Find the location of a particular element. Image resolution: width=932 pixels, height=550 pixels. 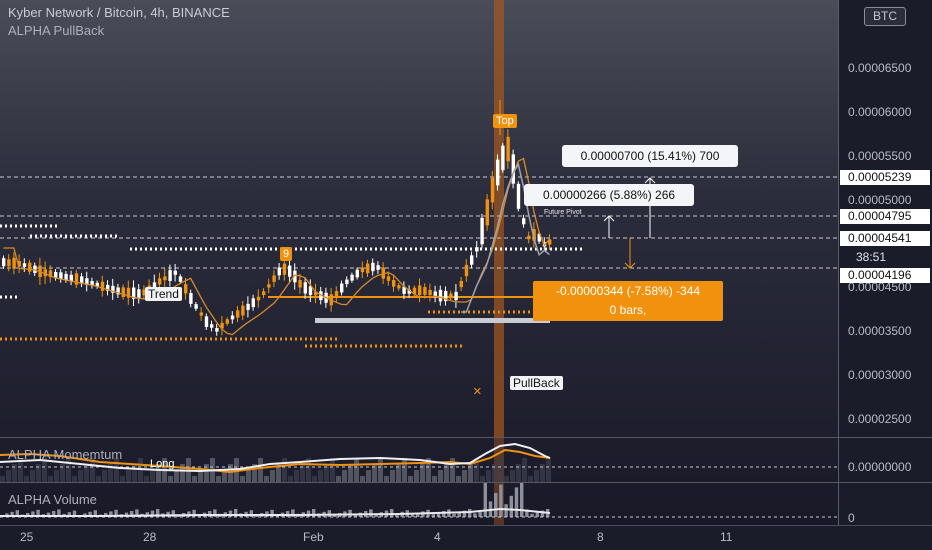

indicator-label: ALPHA PullBack is located at coordinates (56, 30).